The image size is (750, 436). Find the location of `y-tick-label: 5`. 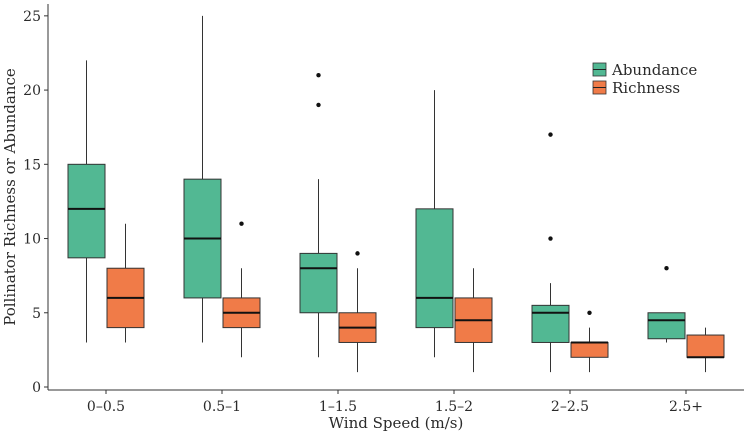

y-tick-label: 5 is located at coordinates (36, 314).